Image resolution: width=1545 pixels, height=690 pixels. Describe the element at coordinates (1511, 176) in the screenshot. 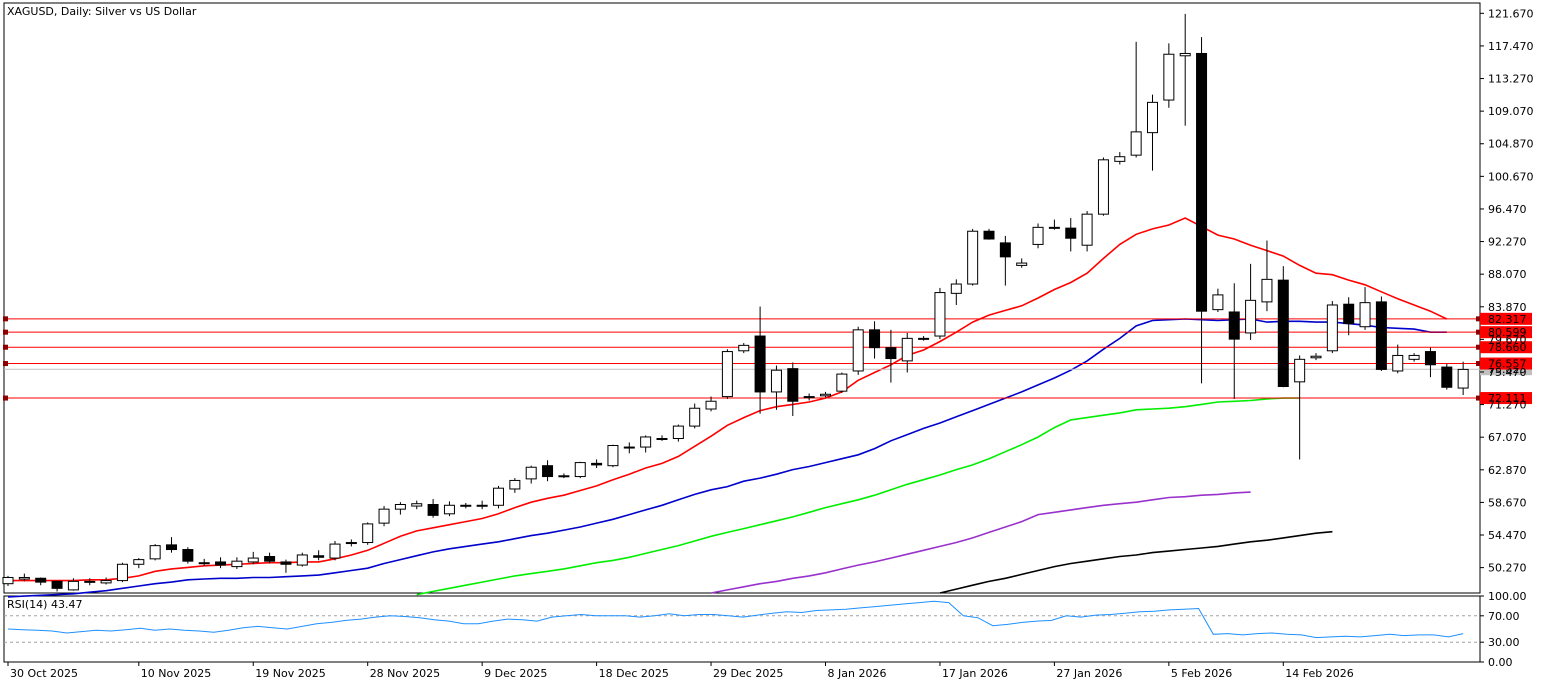

I see `price-tick-label: 100.670` at that location.